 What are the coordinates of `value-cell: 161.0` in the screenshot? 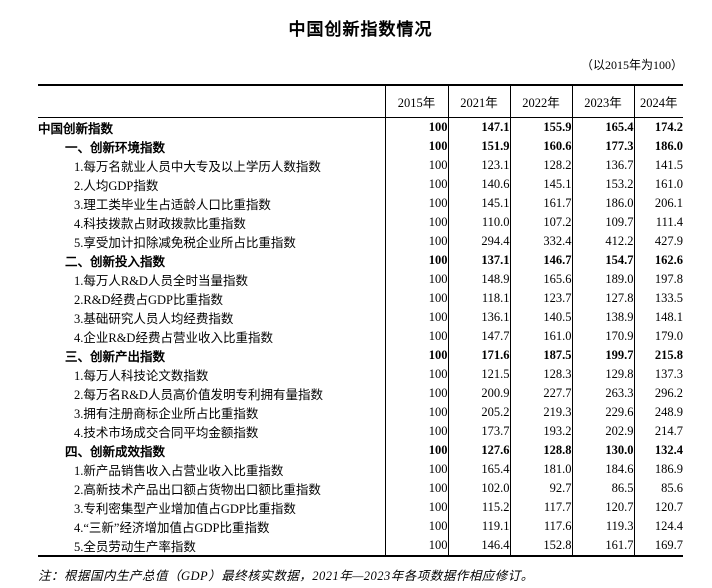 It's located at (658, 184).